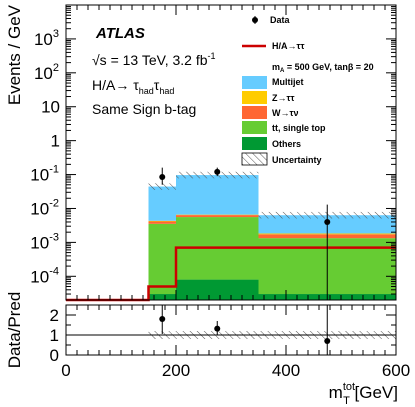 The image size is (415, 407). What do you see at coordinates (288, 46) in the screenshot?
I see `legend-signal-label: H/A→ττ` at bounding box center [288, 46].